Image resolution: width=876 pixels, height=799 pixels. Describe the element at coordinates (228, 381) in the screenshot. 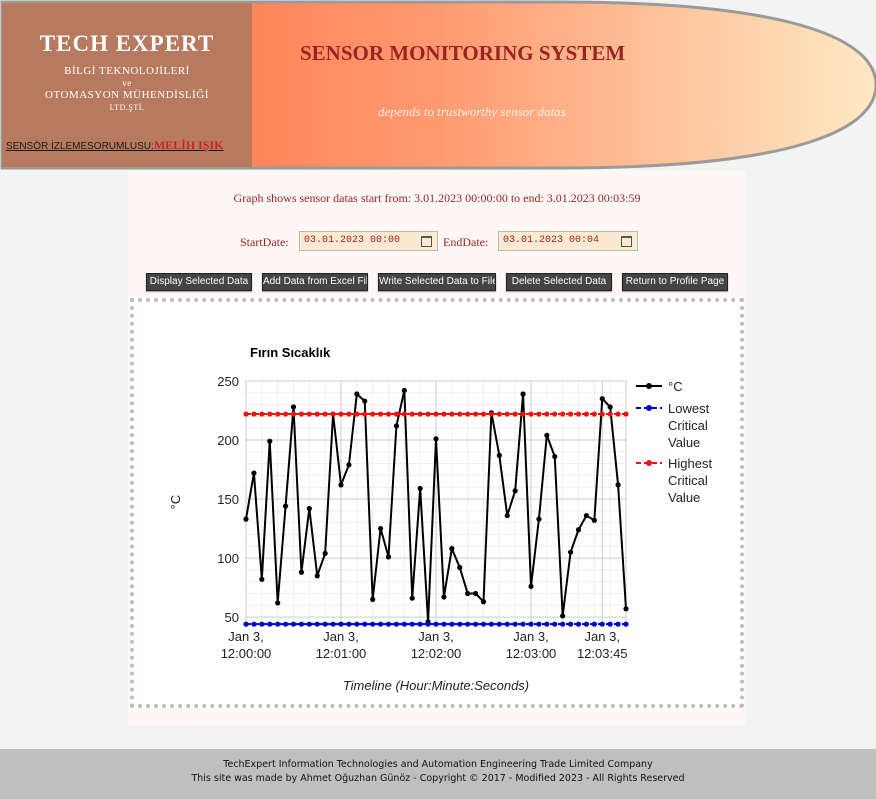

I see `y-tick-label: 250` at that location.